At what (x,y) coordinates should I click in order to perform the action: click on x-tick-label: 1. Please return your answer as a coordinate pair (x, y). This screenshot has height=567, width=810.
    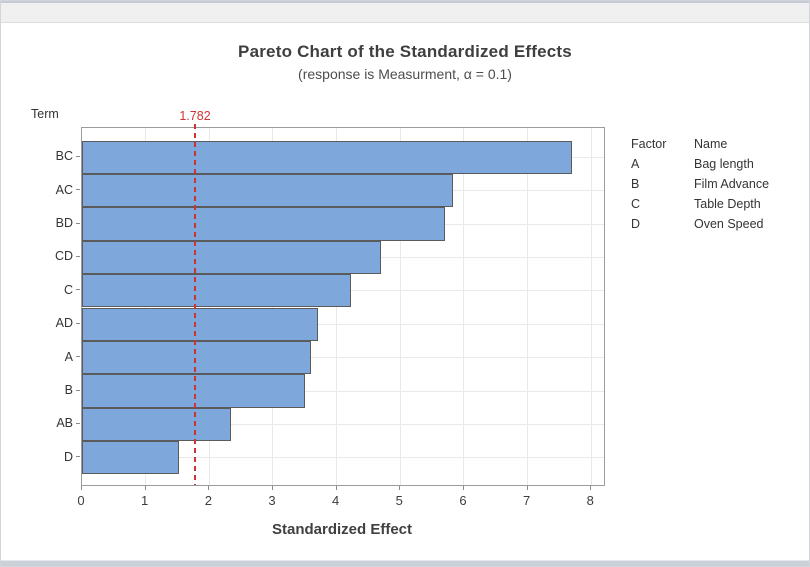
    Looking at the image, I should click on (145, 500).